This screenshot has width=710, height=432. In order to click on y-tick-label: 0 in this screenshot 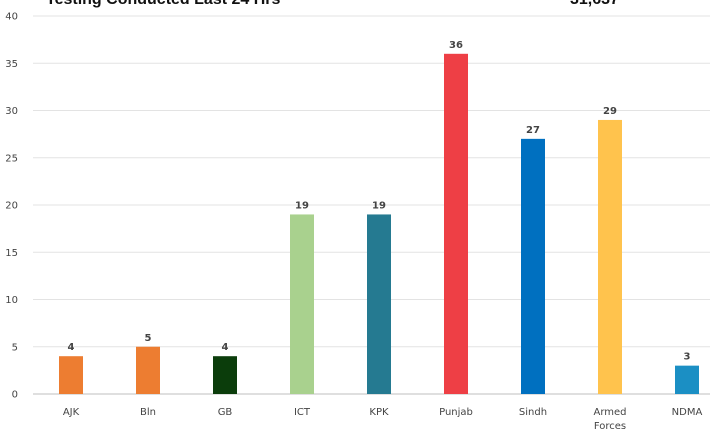, I will do `click(15, 395)`.